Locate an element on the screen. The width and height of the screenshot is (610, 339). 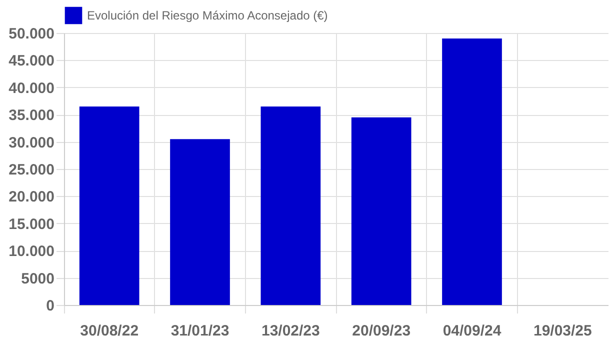
legend-label: Evolución del Riesgo Máximo Aconsejado (€) is located at coordinates (207, 15).